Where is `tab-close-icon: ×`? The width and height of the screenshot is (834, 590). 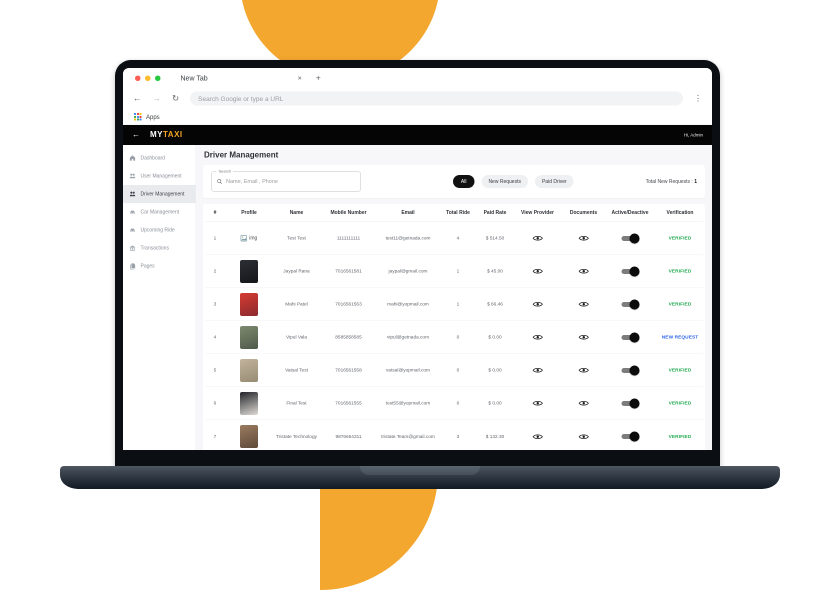 tab-close-icon: × is located at coordinates (299, 78).